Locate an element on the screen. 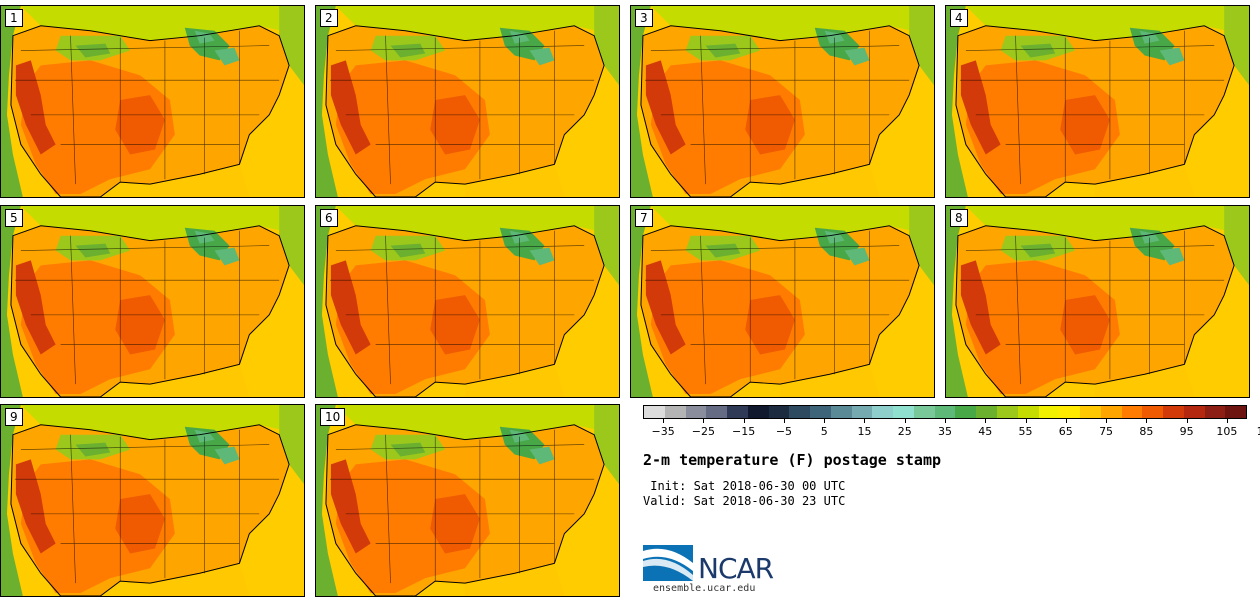 Image resolution: width=1260 pixels, height=597 pixels. member-map-6: 6 is located at coordinates (467, 301).